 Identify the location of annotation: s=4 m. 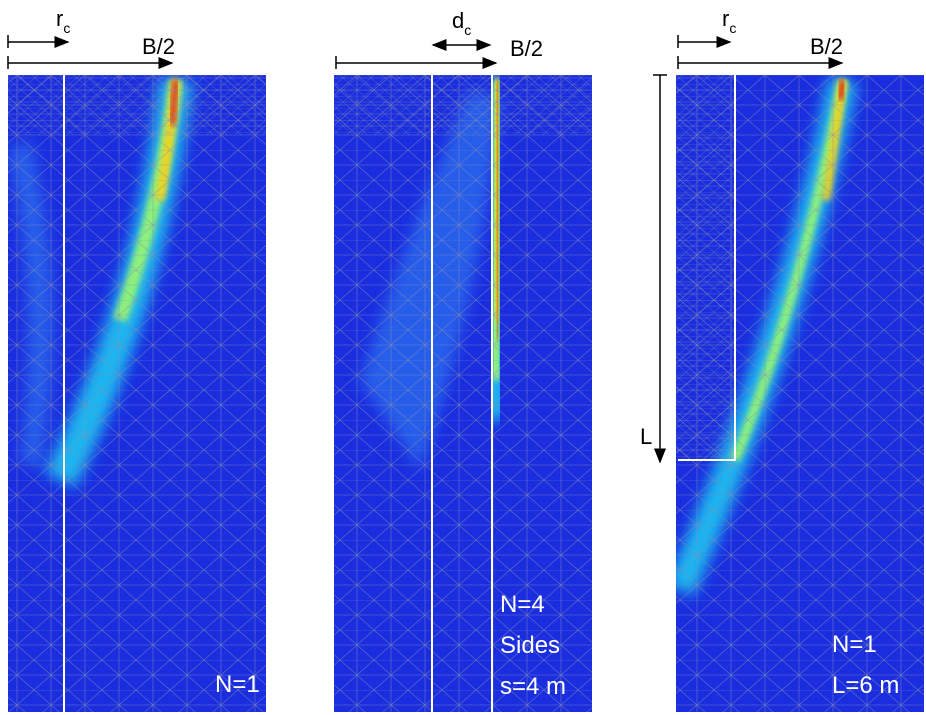
(533, 686).